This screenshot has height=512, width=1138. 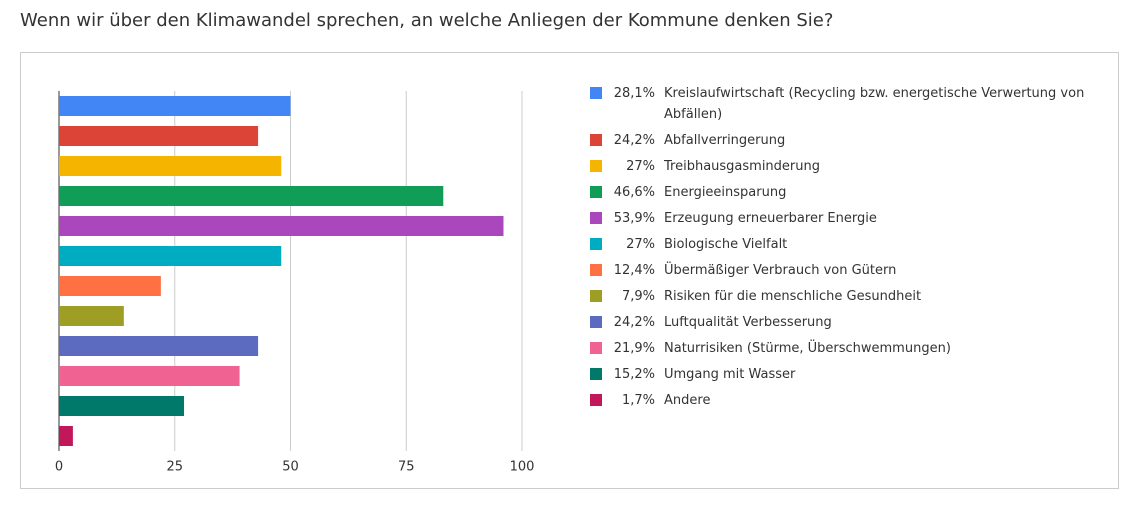 I want to click on legend-entry: 46,6% Energieeinsparung, so click(x=850, y=192).